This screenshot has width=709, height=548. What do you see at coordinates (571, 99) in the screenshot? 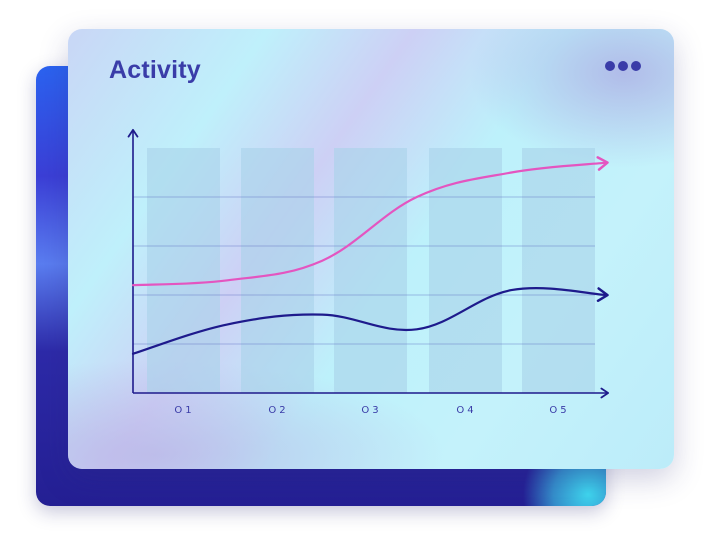
I see `card-sheen` at bounding box center [571, 99].